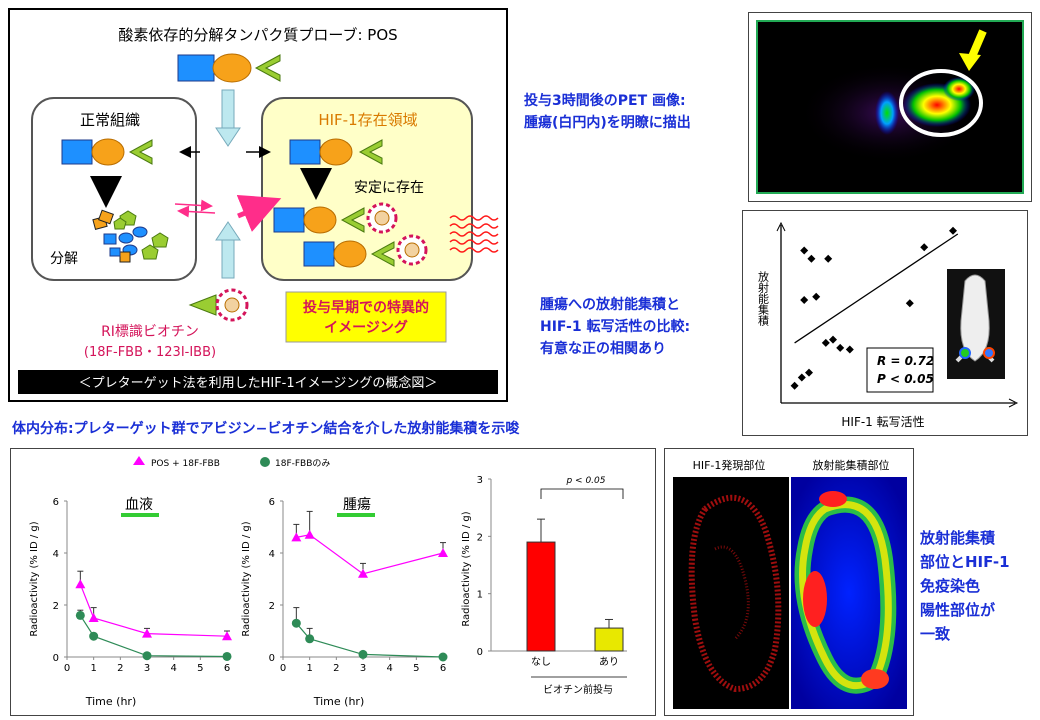  Describe the element at coordinates (610, 305) in the screenshot. I see `corr-caption-1: 腫瘍への放射能集積と` at that location.